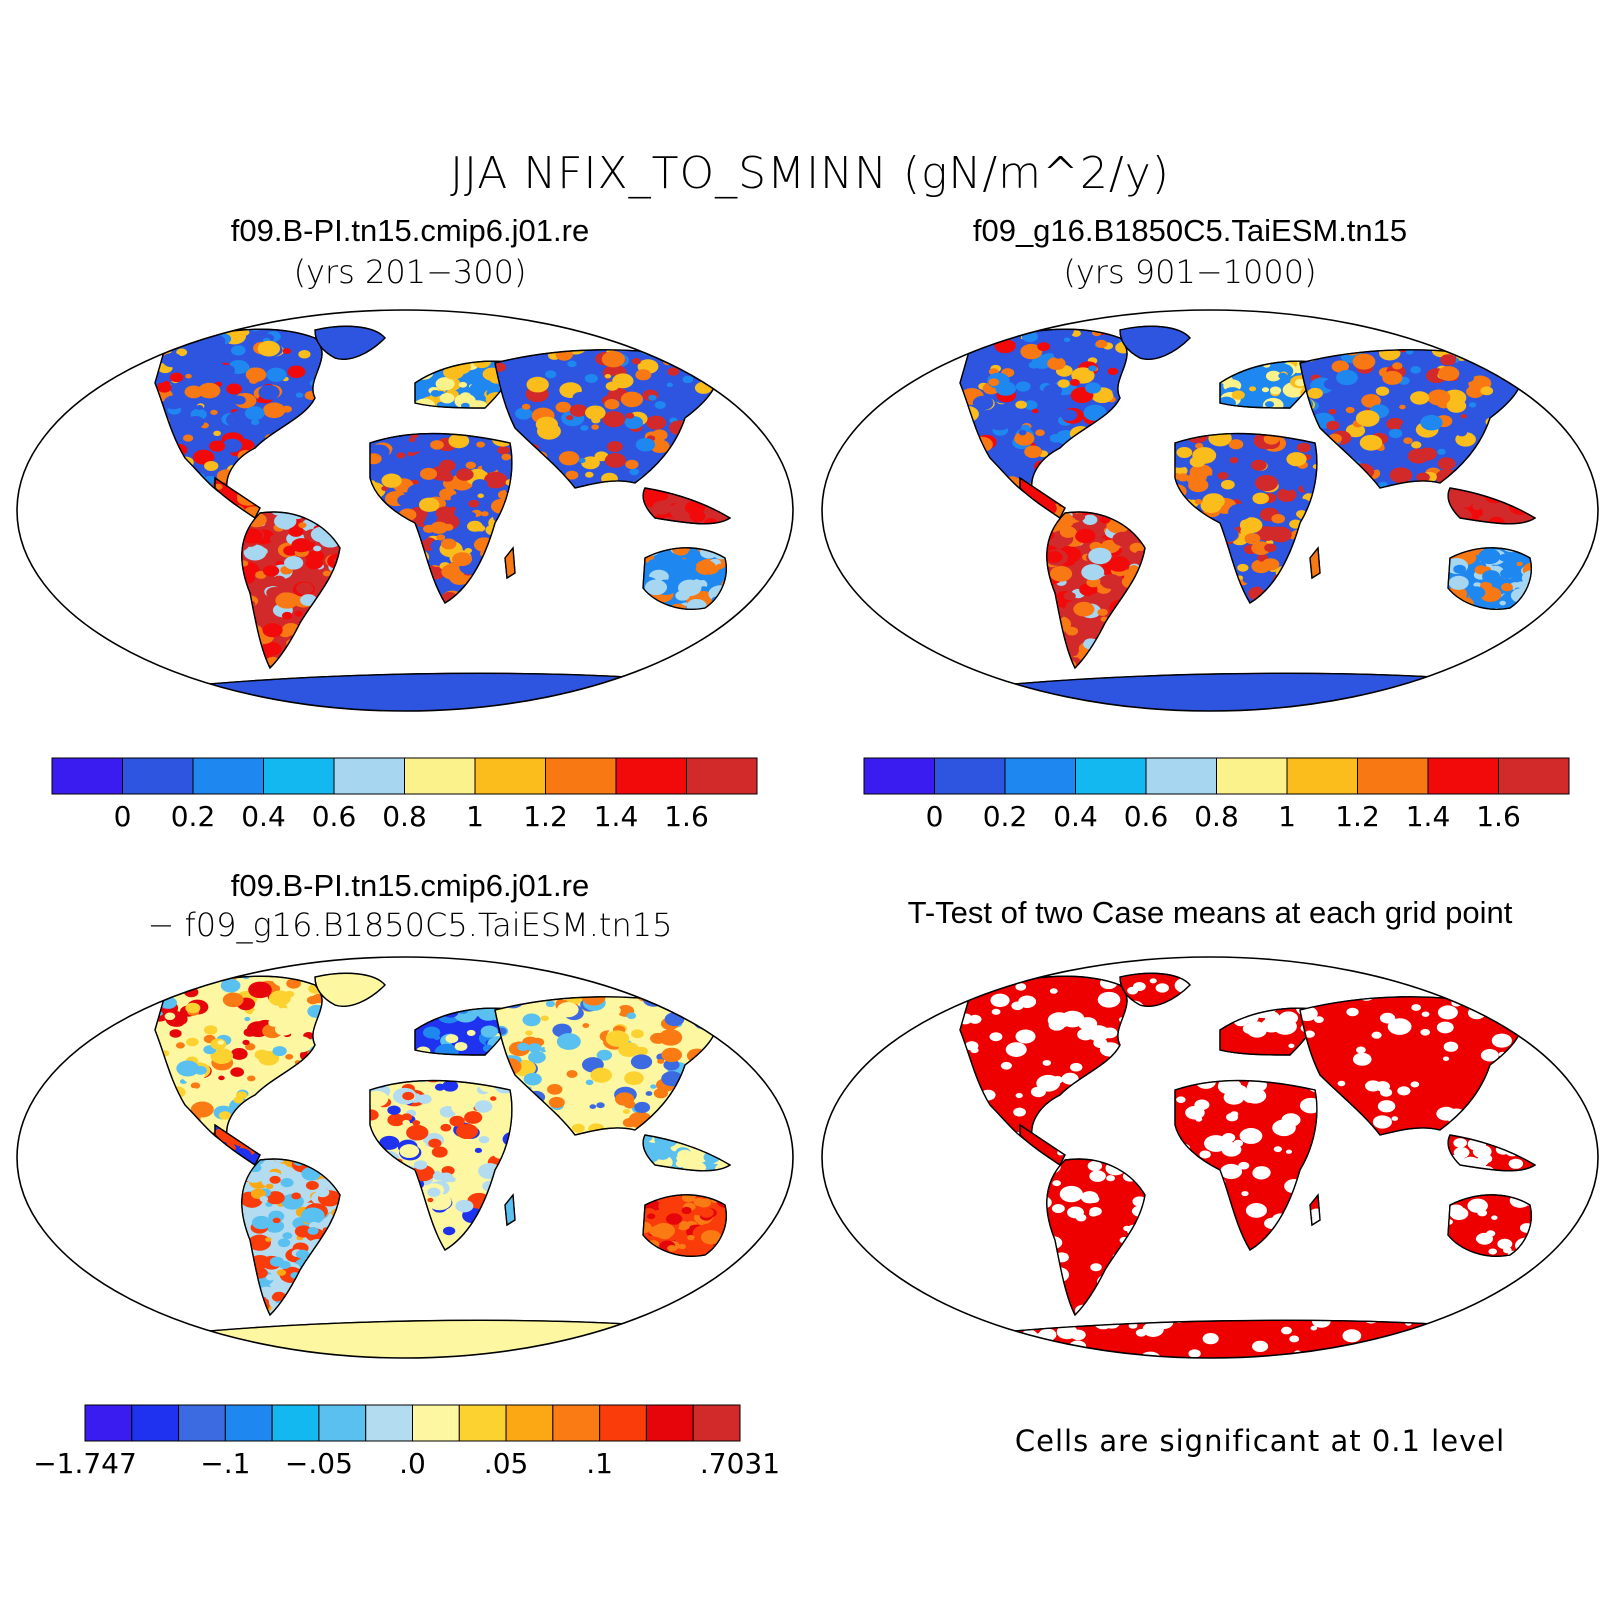 This screenshot has width=1620, height=1620. I want to click on colorbar-bottom-left: −1.747 −.1 −.05 .0 .05 .1 .7031, so click(406, 1442).